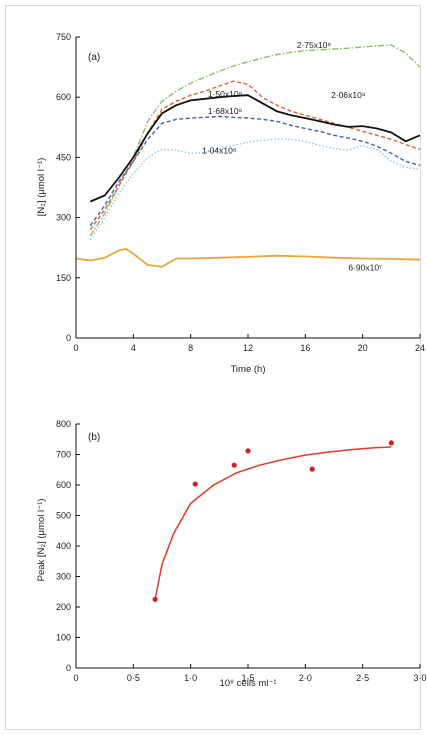 This screenshot has height=735, width=427. What do you see at coordinates (419, 678) in the screenshot?
I see `panel-b-x-tick-label: 3·0` at bounding box center [419, 678].